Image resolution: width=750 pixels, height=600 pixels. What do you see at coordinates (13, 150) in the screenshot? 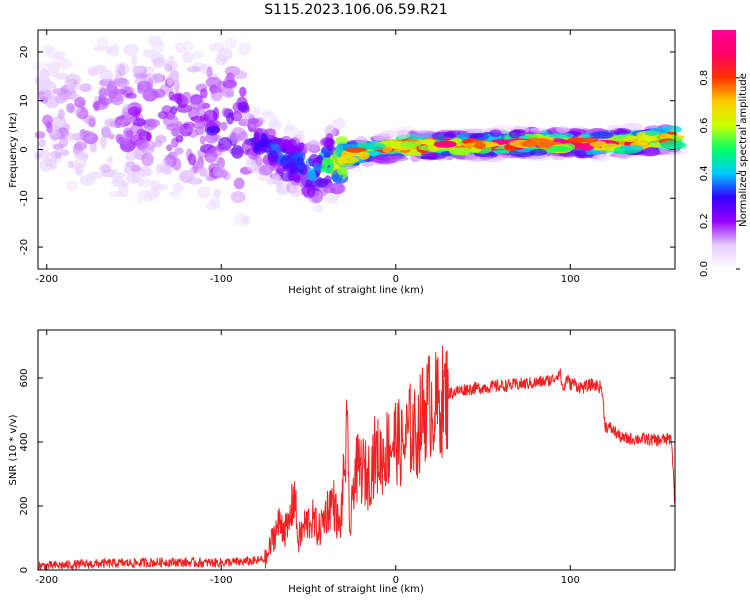
I see `heatmap-y-axis-label: Frequency (Hz)` at bounding box center [13, 150].